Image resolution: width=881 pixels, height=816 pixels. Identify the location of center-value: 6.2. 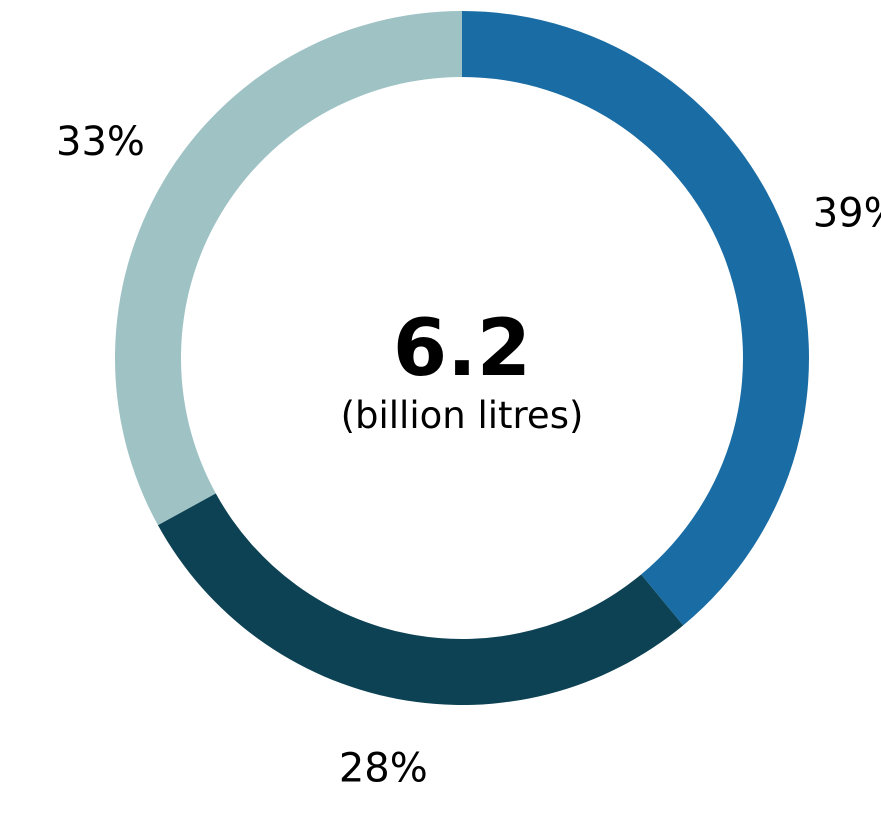
(462, 349).